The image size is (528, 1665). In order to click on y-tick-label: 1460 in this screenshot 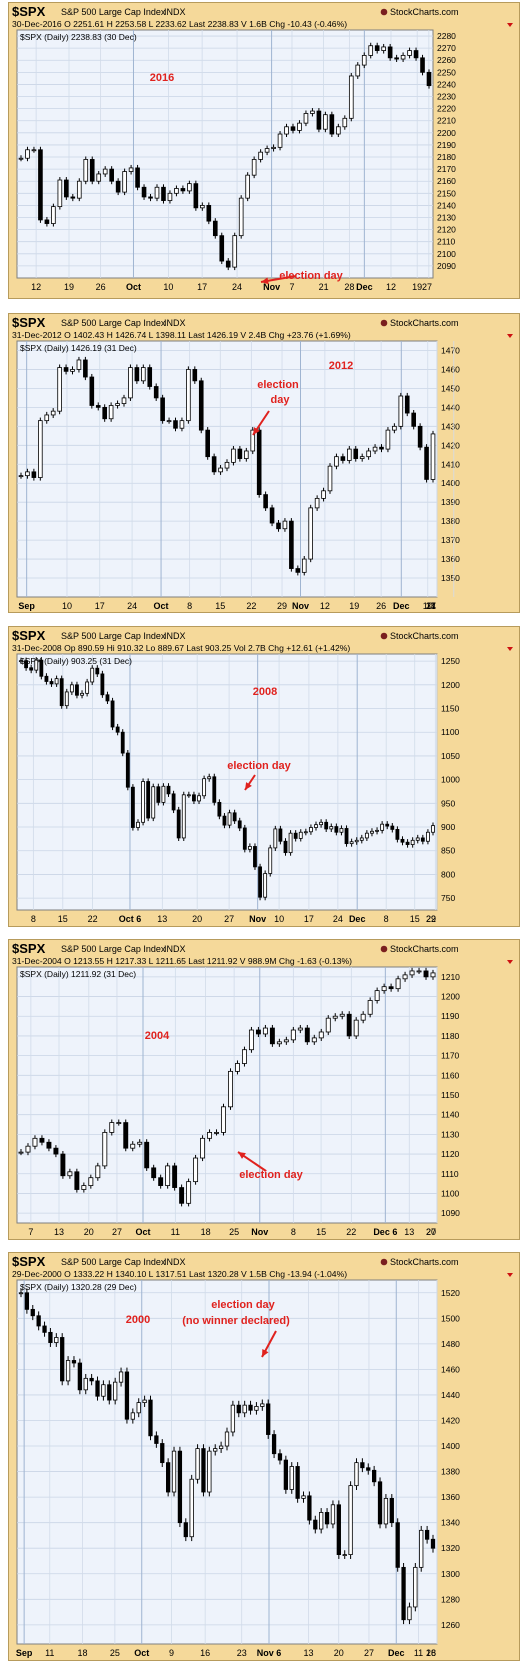, I will do `click(450, 1369)`.